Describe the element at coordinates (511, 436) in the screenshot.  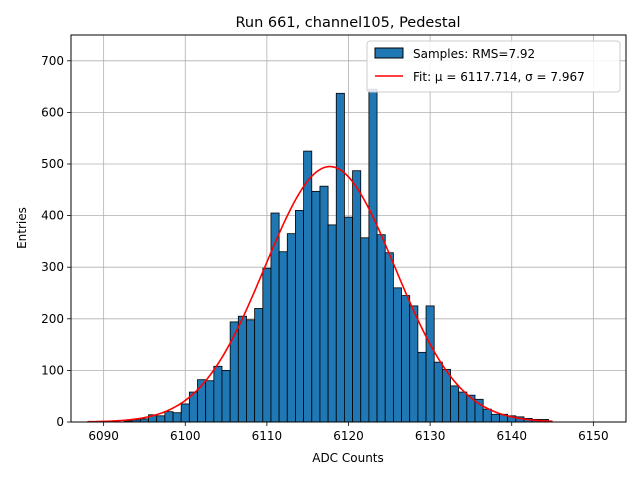
I see `x-tick-label: 6140` at that location.